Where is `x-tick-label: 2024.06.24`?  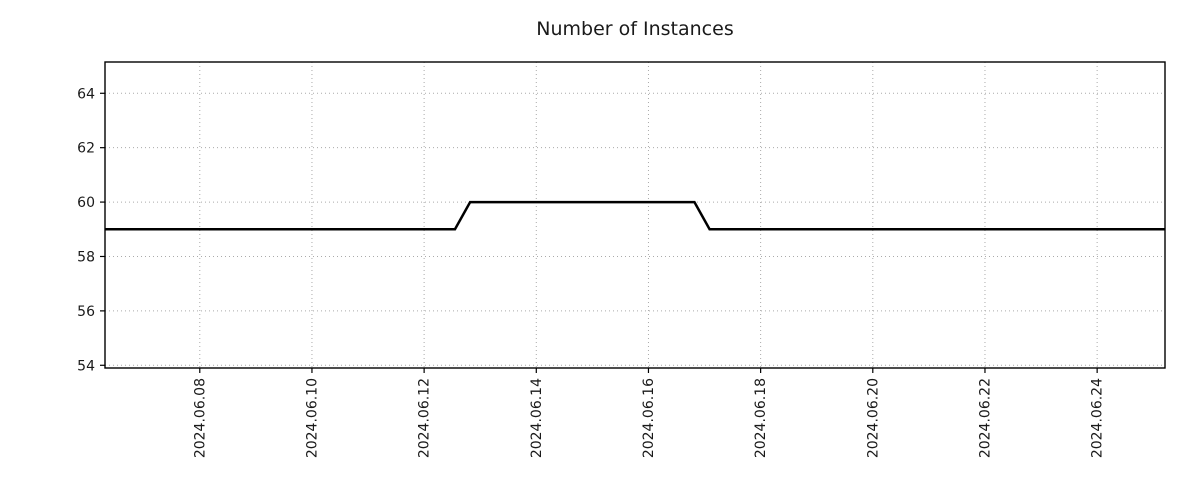 x-tick-label: 2024.06.24 is located at coordinates (1098, 418).